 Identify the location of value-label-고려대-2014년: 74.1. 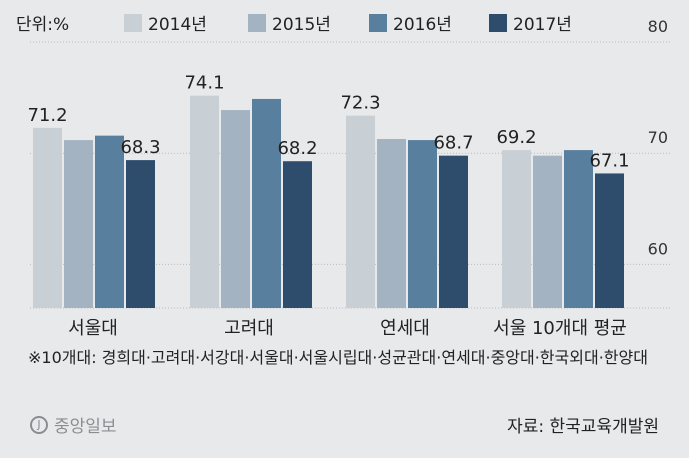
(204, 83).